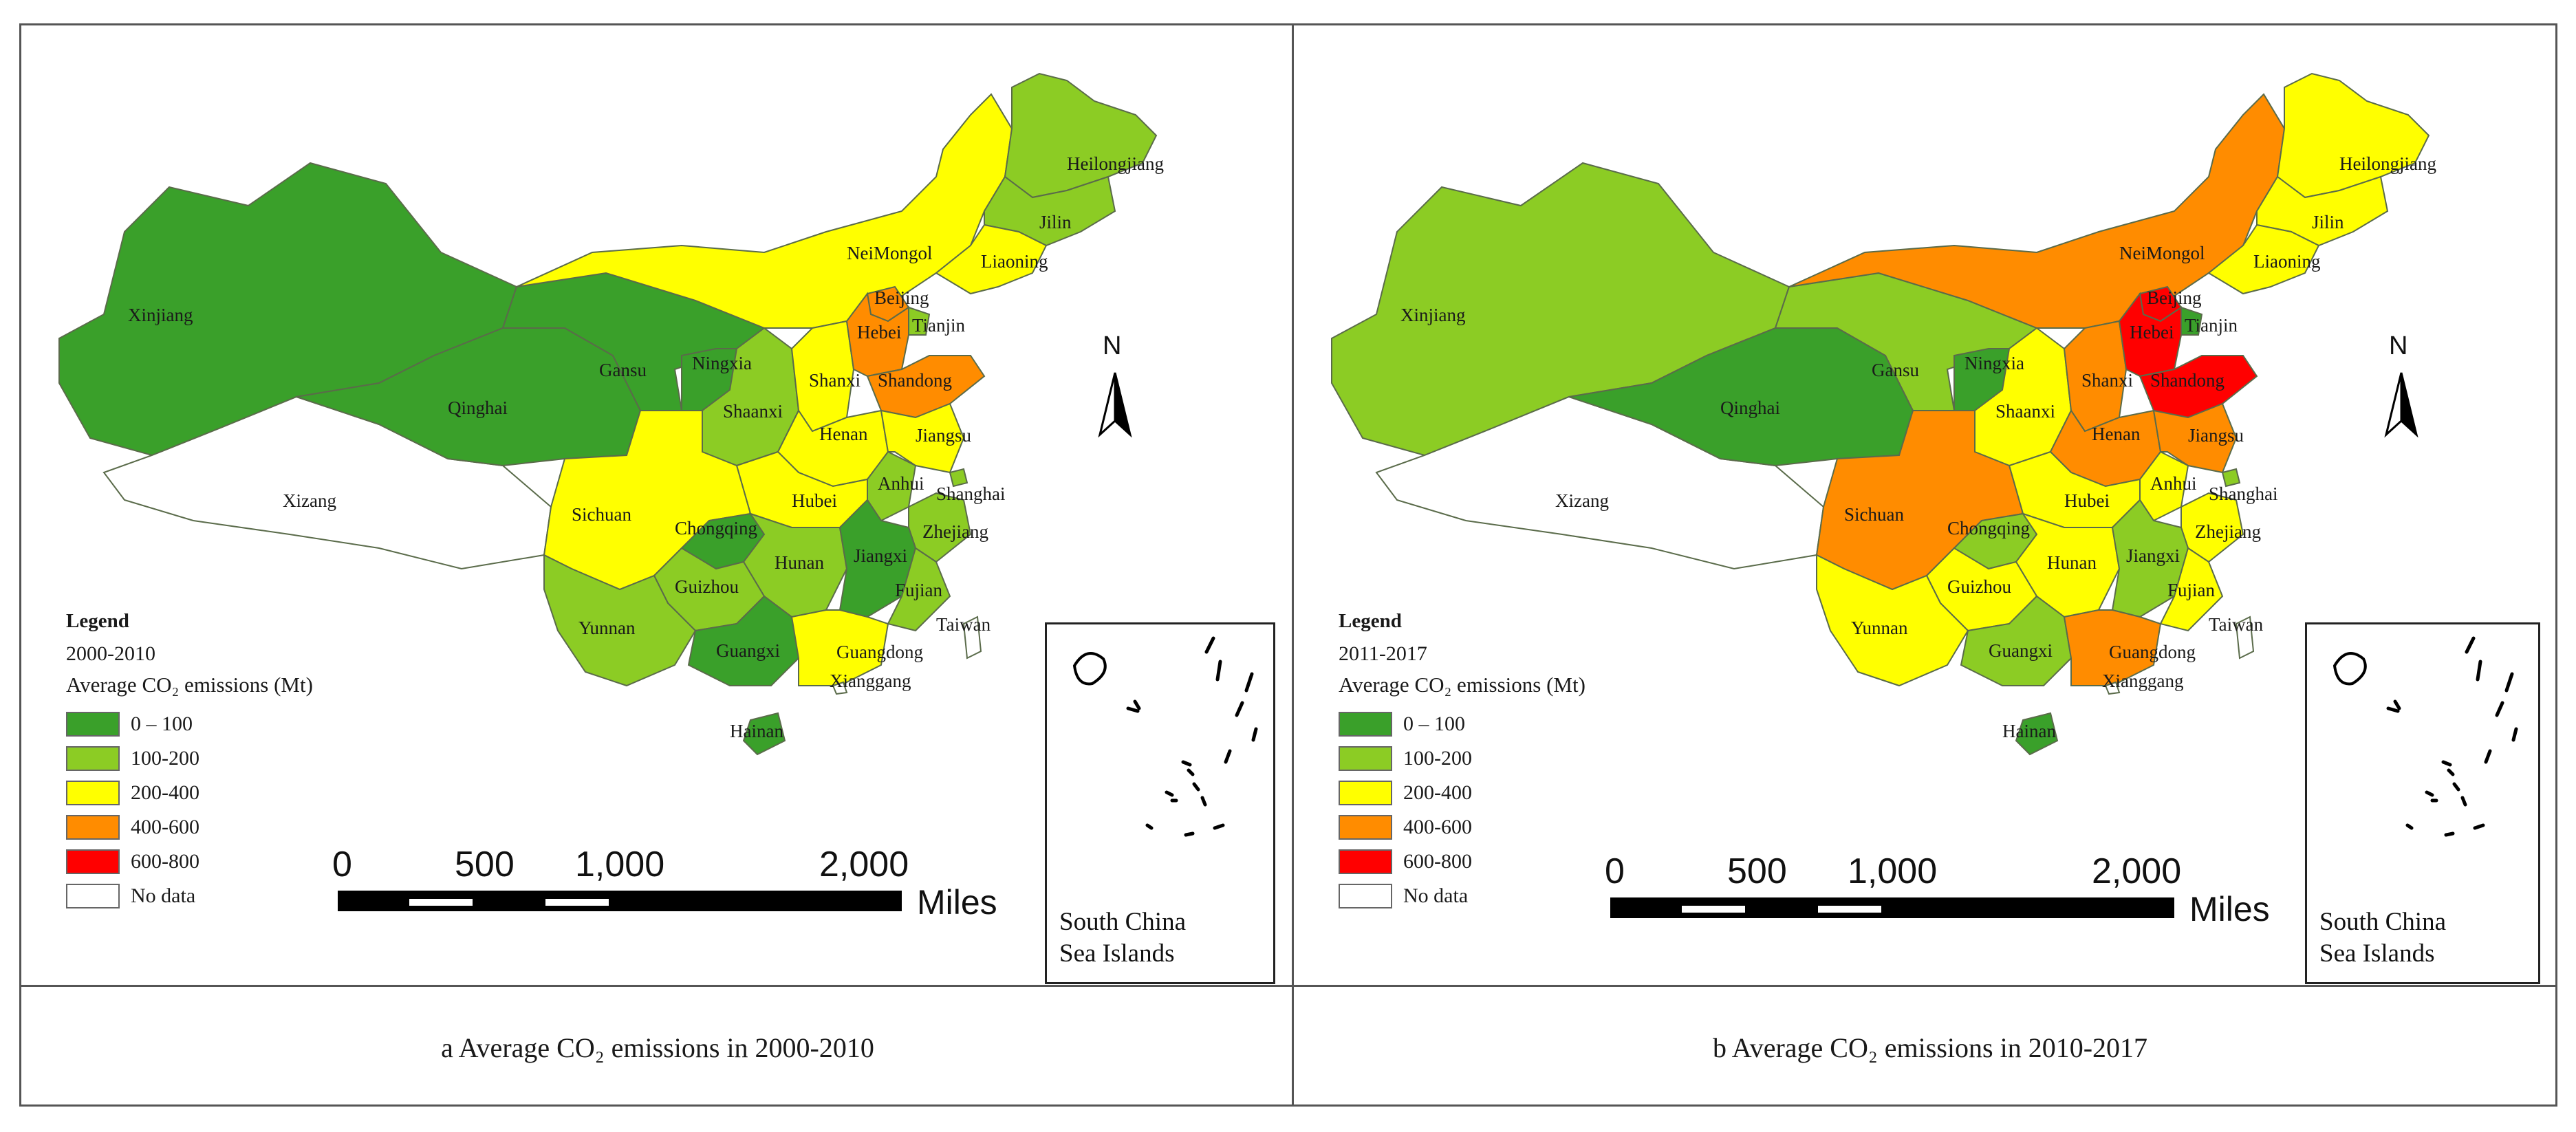 This screenshot has width=2576, height=1132. What do you see at coordinates (2037, 734) in the screenshot?
I see `province-hainan` at bounding box center [2037, 734].